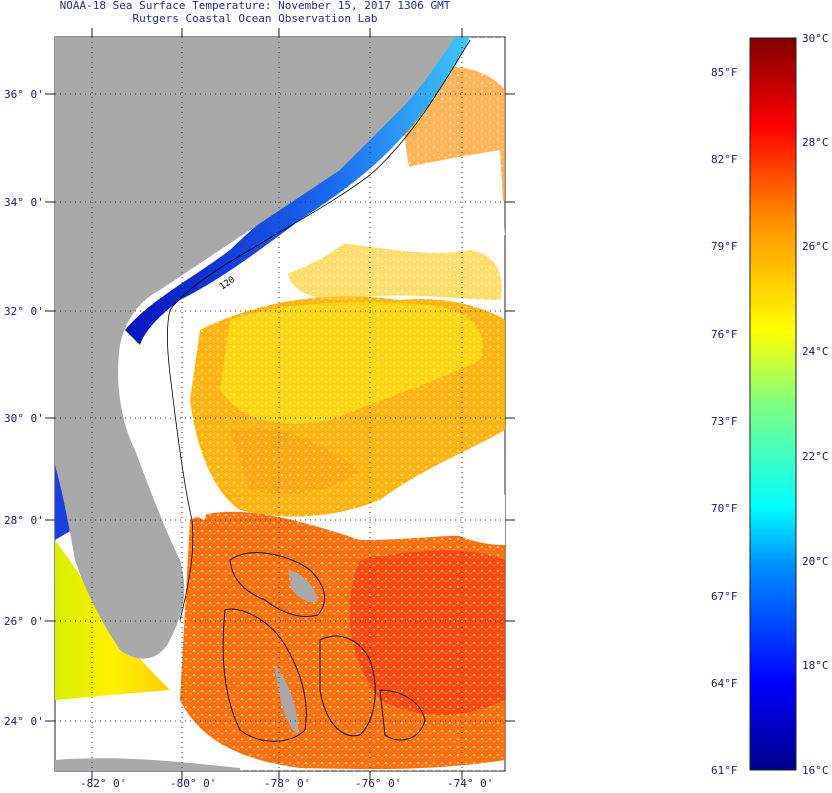  What do you see at coordinates (724, 72) in the screenshot?
I see `fahrenheit-label-85: 85°F` at bounding box center [724, 72].